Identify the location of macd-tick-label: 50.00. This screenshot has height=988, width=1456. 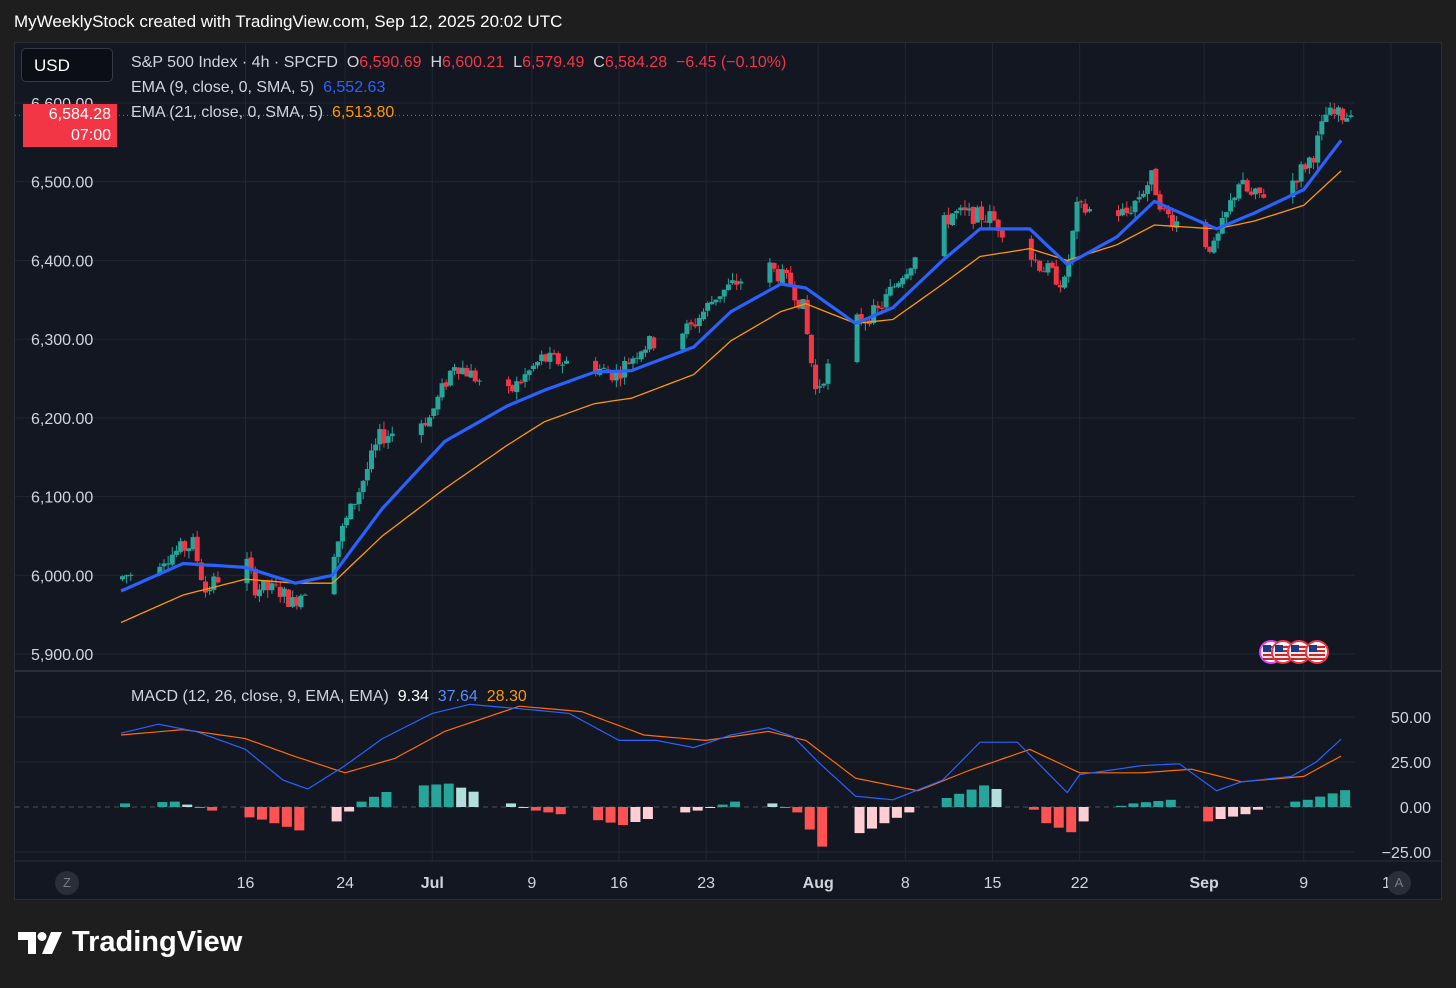
(1411, 718).